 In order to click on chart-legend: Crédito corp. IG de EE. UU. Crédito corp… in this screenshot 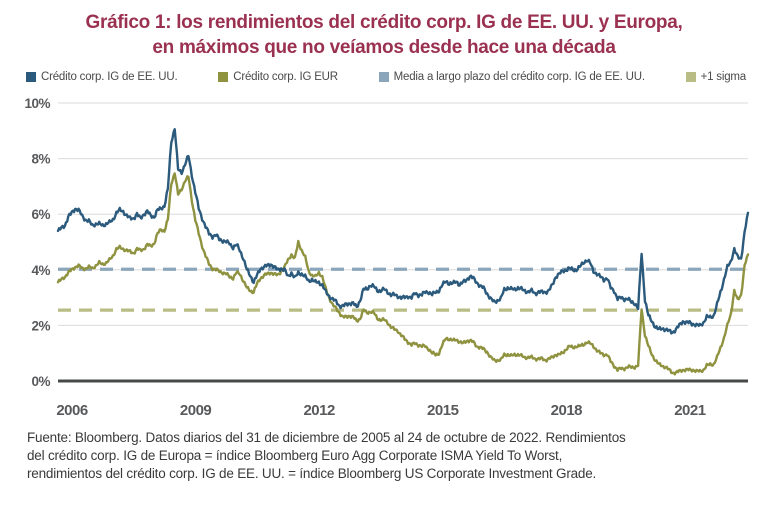, I will do `click(384, 77)`.